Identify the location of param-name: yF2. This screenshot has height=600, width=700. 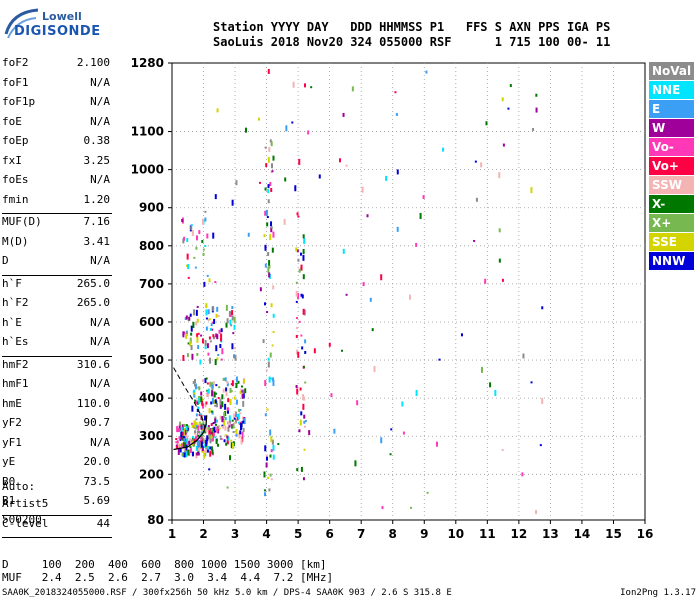
(12, 422).